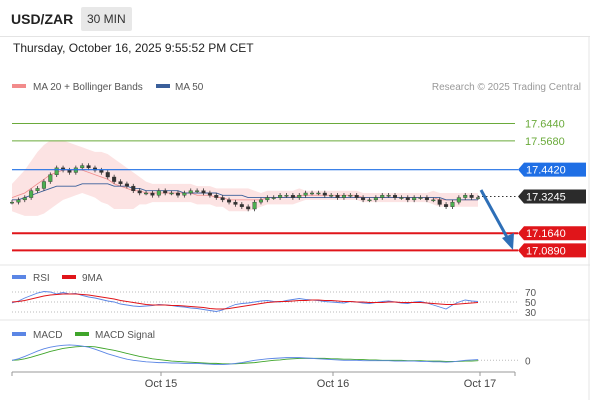 The width and height of the screenshot is (590, 400). I want to click on pivot-level-tag, so click(552, 169).